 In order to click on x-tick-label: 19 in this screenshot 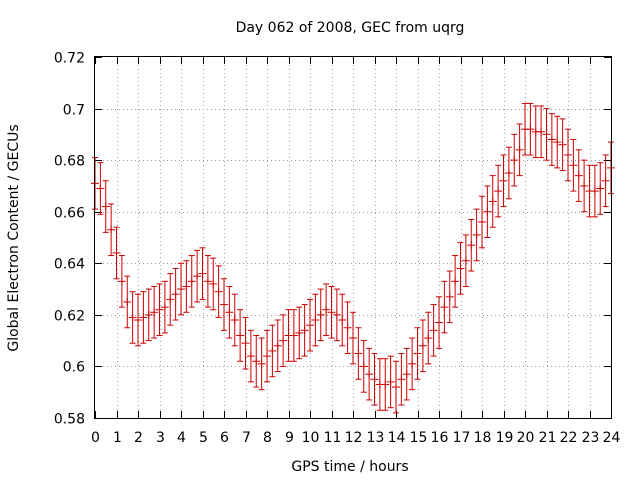, I will do `click(505, 438)`.